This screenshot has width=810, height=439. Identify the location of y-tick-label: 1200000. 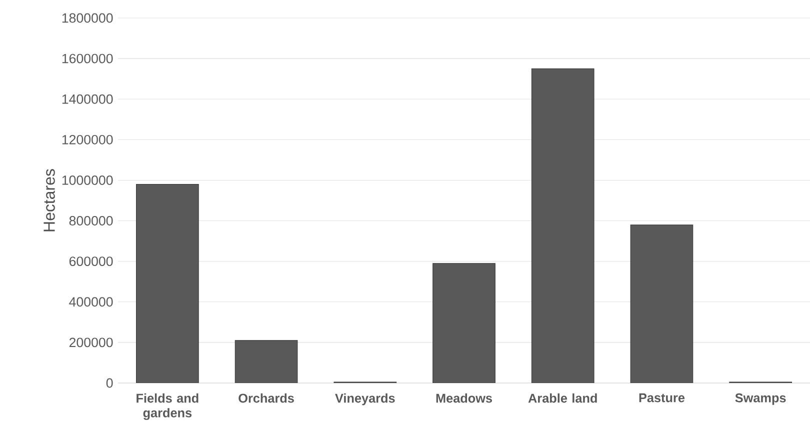
(87, 139).